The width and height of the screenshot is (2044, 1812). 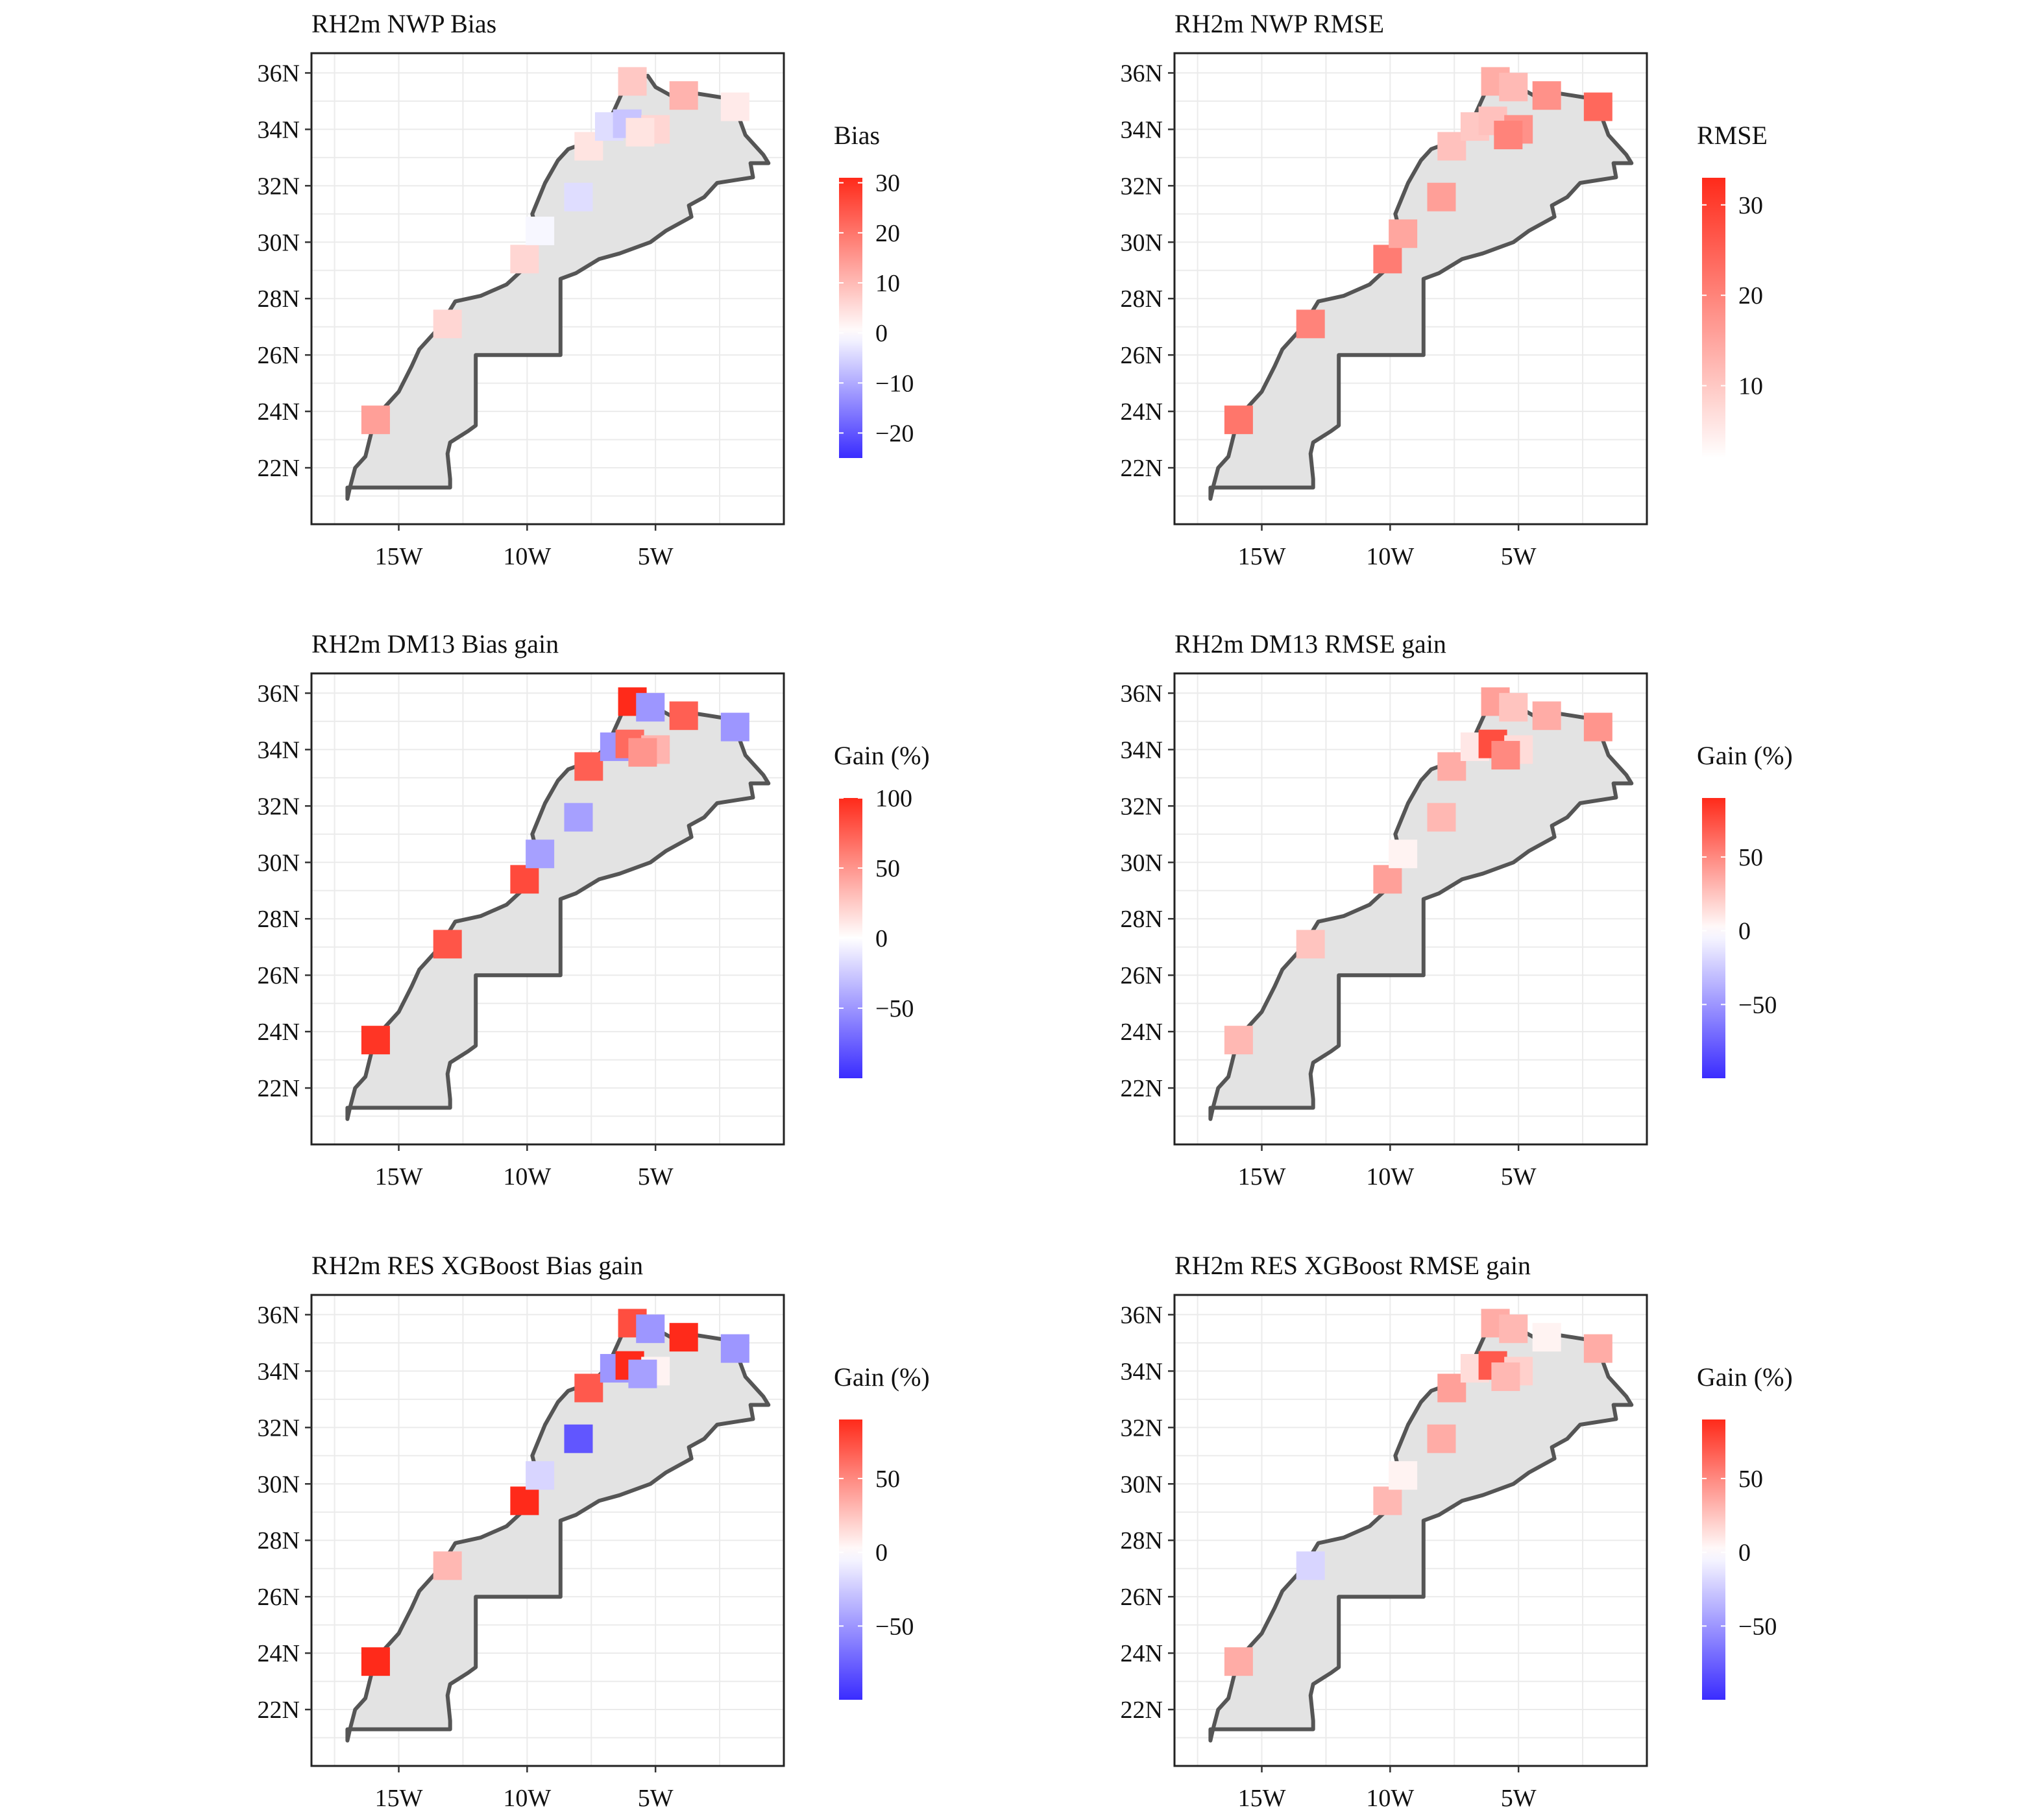 I want to click on panel-title: RH2m DM13 Bias gain, so click(x=435, y=643).